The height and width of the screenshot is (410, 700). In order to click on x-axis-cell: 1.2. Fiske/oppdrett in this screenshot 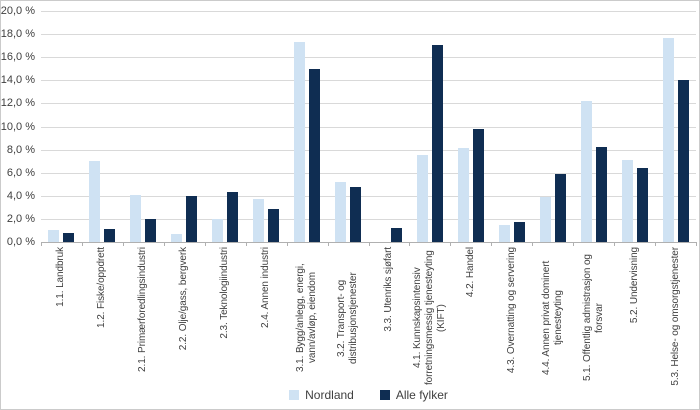, I will do `click(102, 318)`.